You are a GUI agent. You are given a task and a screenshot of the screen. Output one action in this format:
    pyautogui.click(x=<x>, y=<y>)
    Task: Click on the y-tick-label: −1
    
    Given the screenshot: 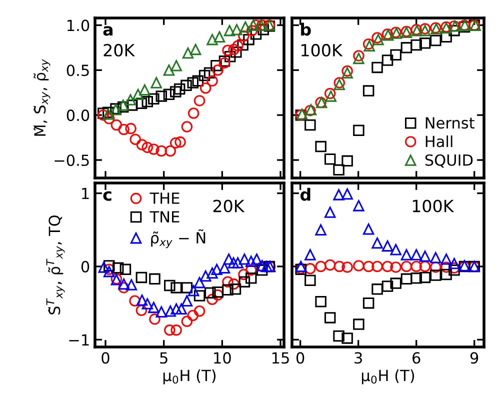 What is the action you would take?
    pyautogui.click(x=79, y=340)
    